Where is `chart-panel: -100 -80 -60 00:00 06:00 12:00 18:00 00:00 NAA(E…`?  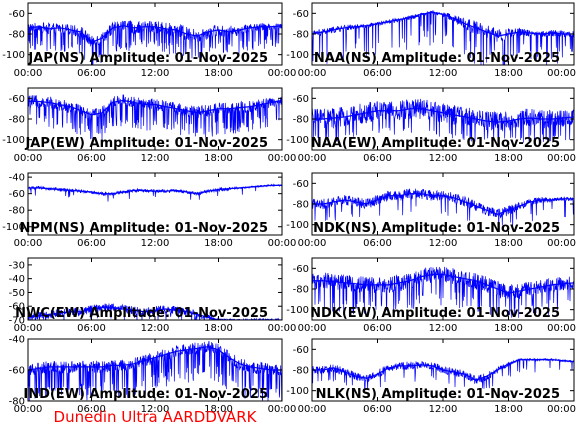 chart-panel: -100 -80 -60 00:00 06:00 12:00 18:00 00:00 NAA(E… is located at coordinates (431, 125).